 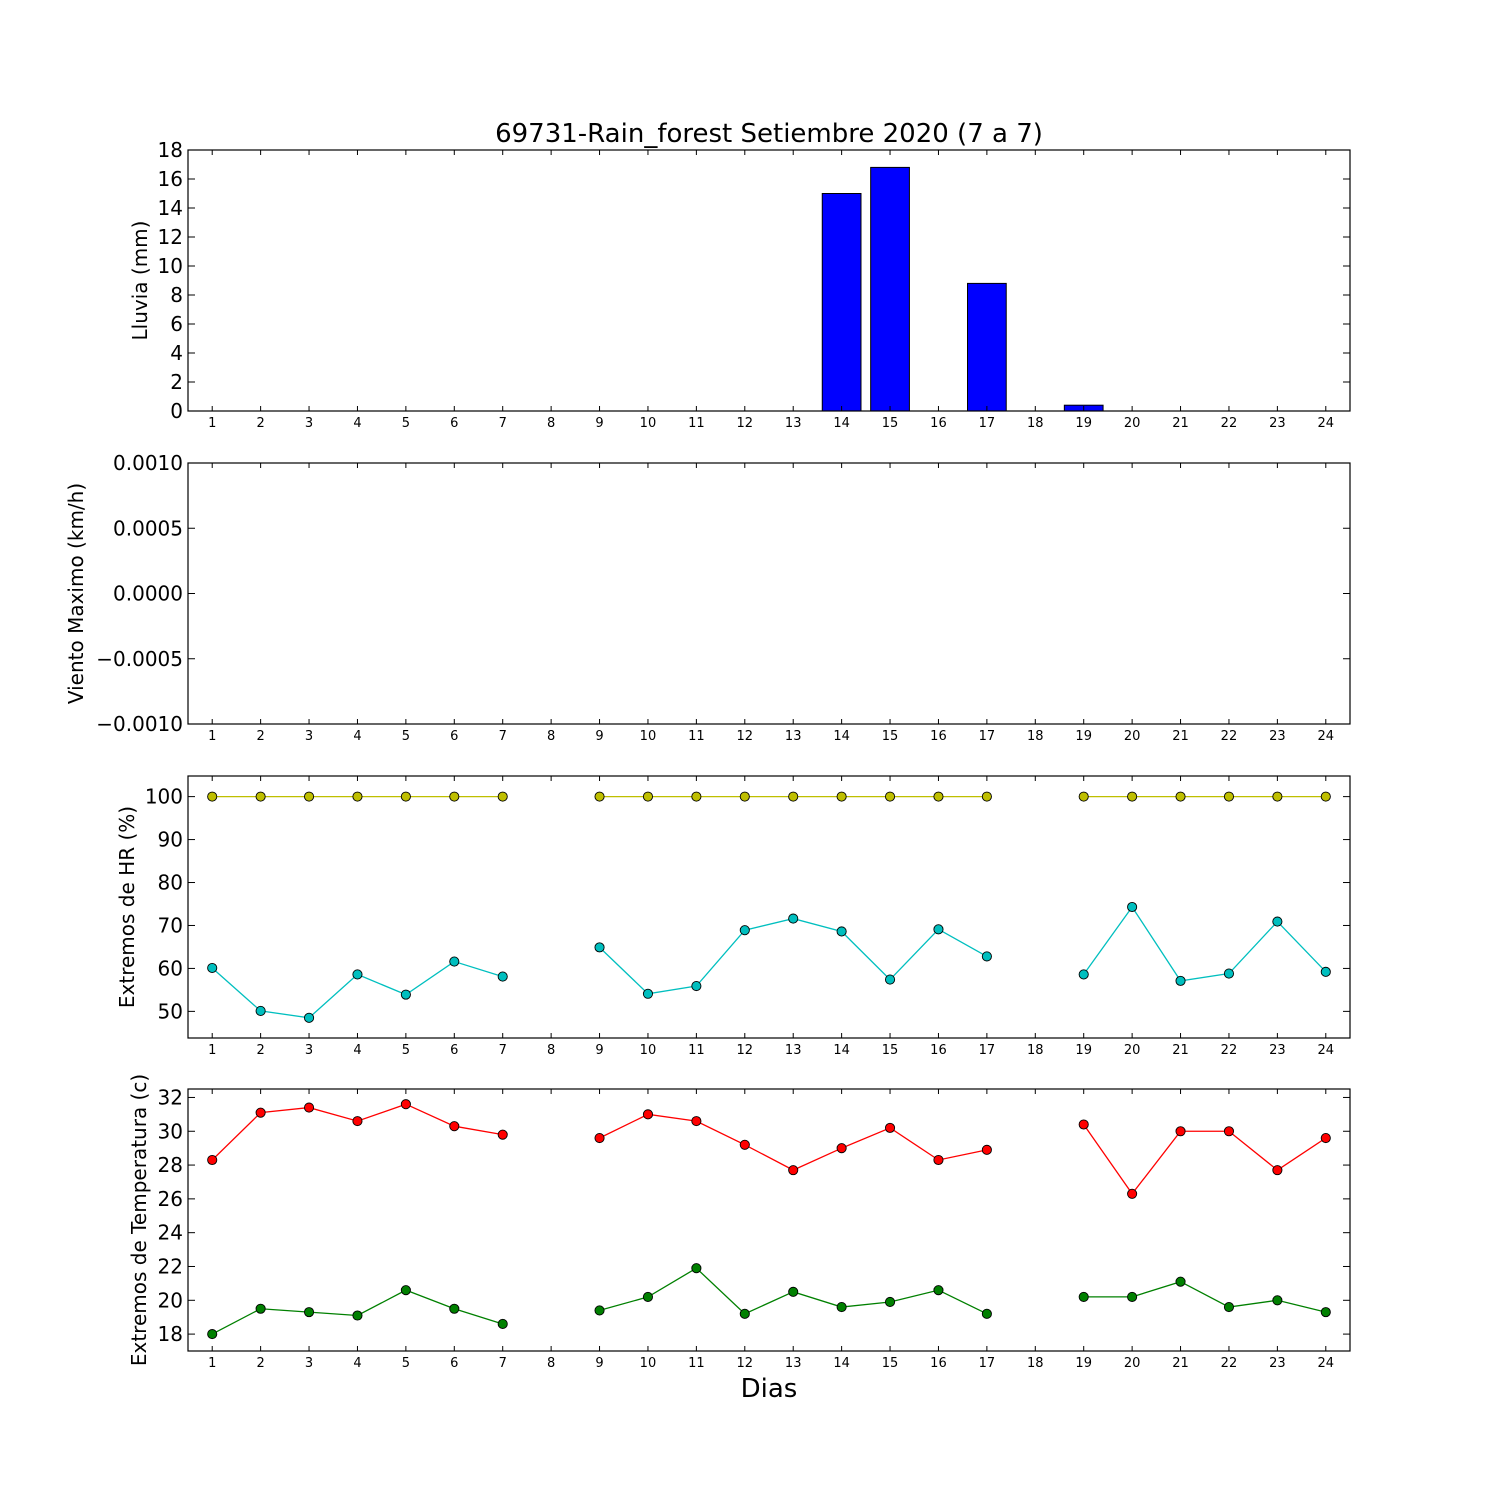 What do you see at coordinates (503, 1050) in the screenshot?
I see `hr-xtick-label: 7` at bounding box center [503, 1050].